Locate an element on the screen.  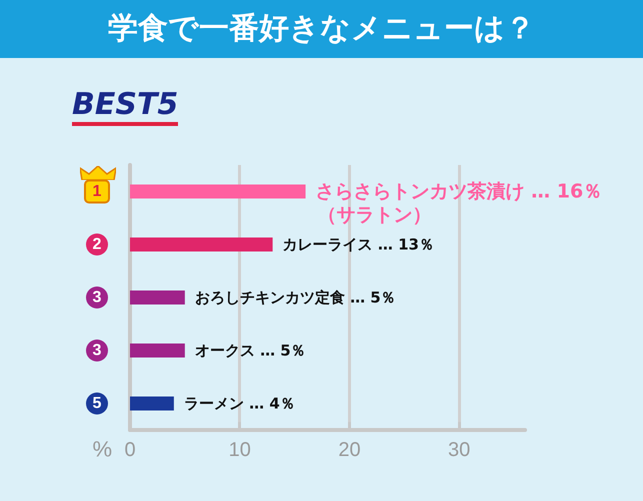
annotation: （サラトン） is located at coordinates (375, 215).